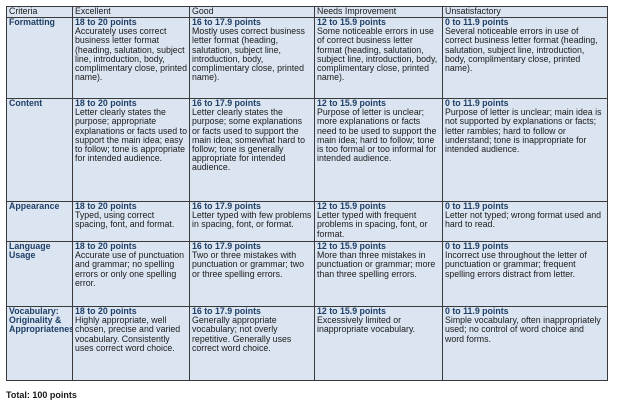 This screenshot has width=624, height=403. What do you see at coordinates (39, 12) in the screenshot?
I see `header-criteria: Criteria` at bounding box center [39, 12].